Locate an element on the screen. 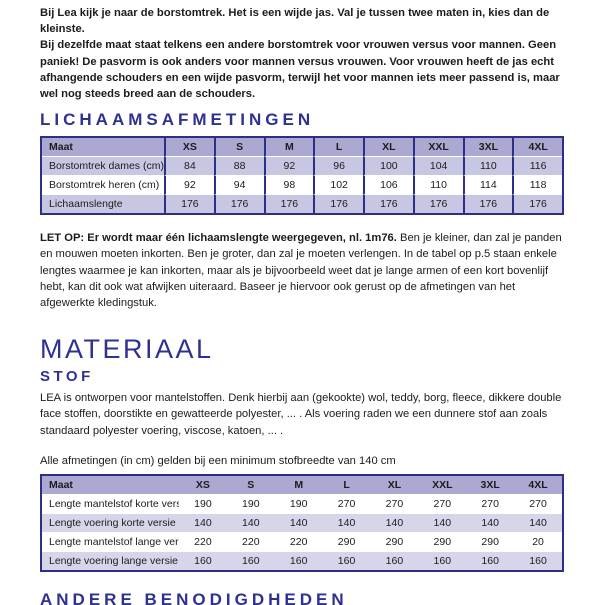 This screenshot has height=605, width=605. table-cell: 102 is located at coordinates (338, 185).